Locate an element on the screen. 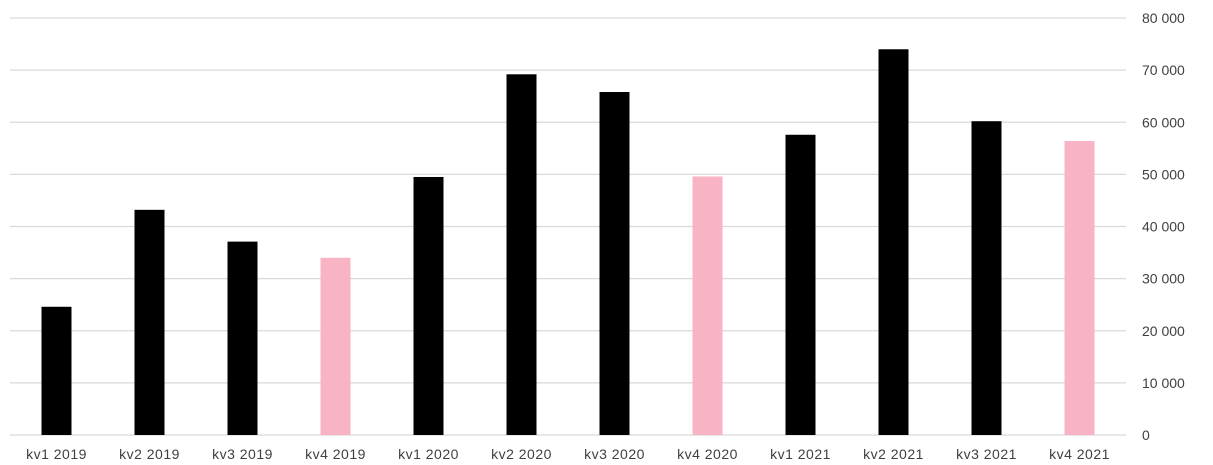 The height and width of the screenshot is (465, 1213). bar-kv2-2021 is located at coordinates (893, 242).